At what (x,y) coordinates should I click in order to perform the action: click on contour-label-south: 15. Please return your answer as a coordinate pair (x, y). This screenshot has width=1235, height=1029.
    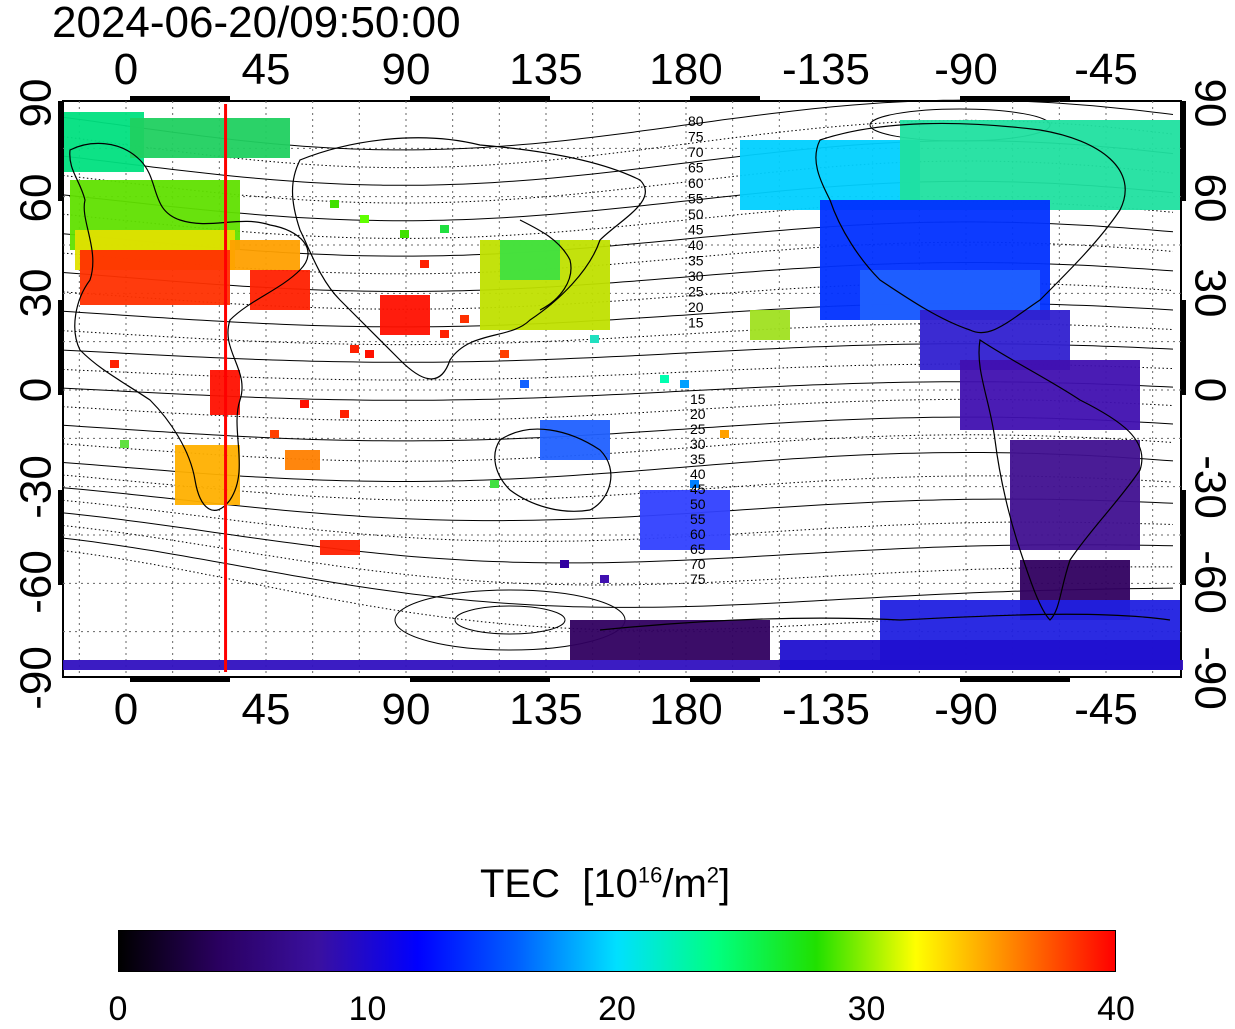
    Looking at the image, I should click on (698, 399).